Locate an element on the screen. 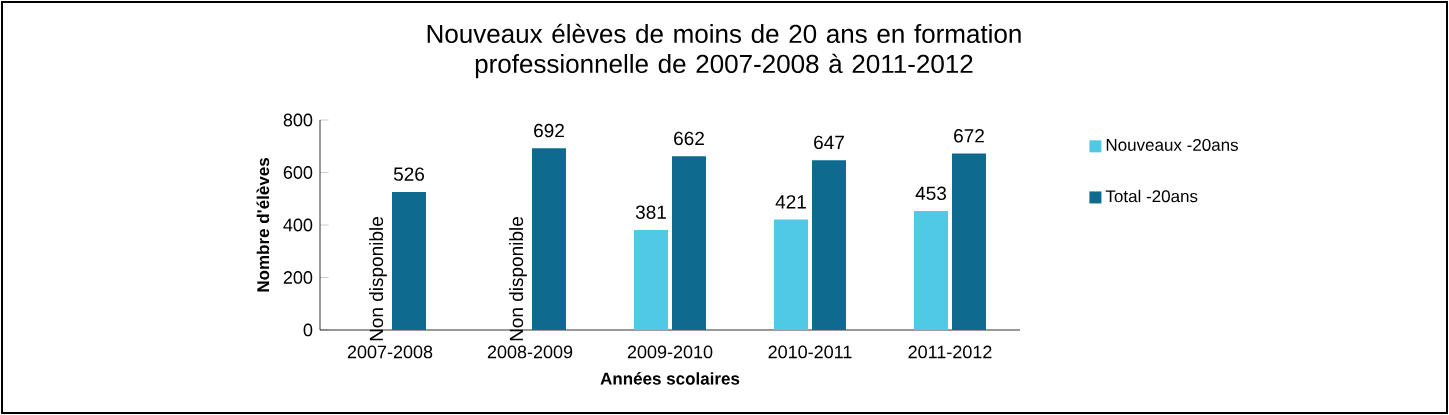  legend-label: Total -20ans is located at coordinates (1151, 196).